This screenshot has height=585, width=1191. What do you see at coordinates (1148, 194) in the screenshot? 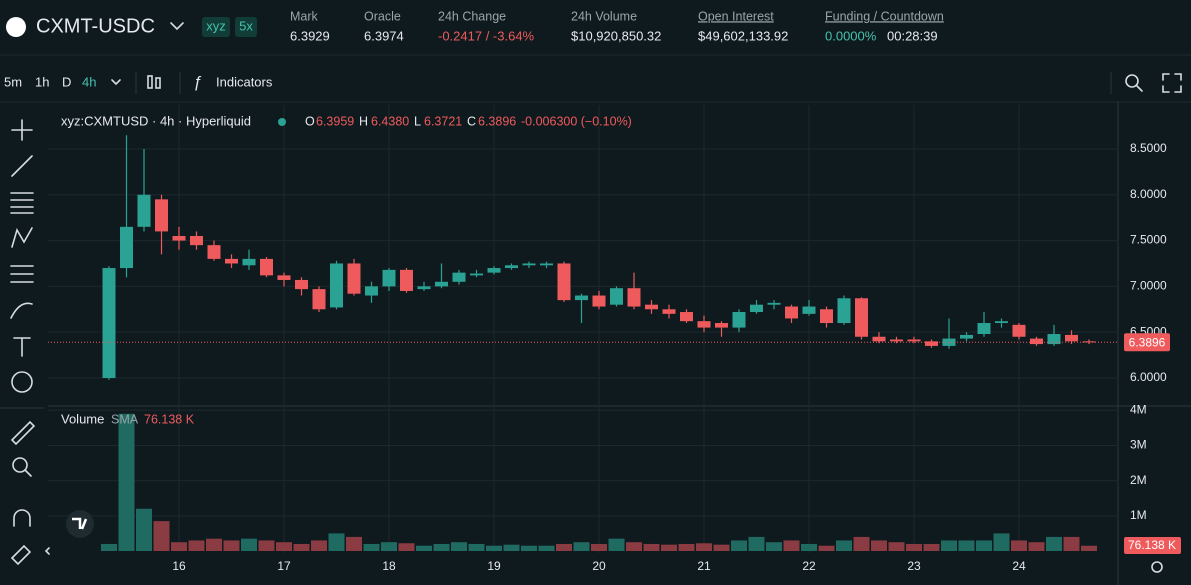
I see `price-tick-label: 8.0000` at bounding box center [1148, 194].